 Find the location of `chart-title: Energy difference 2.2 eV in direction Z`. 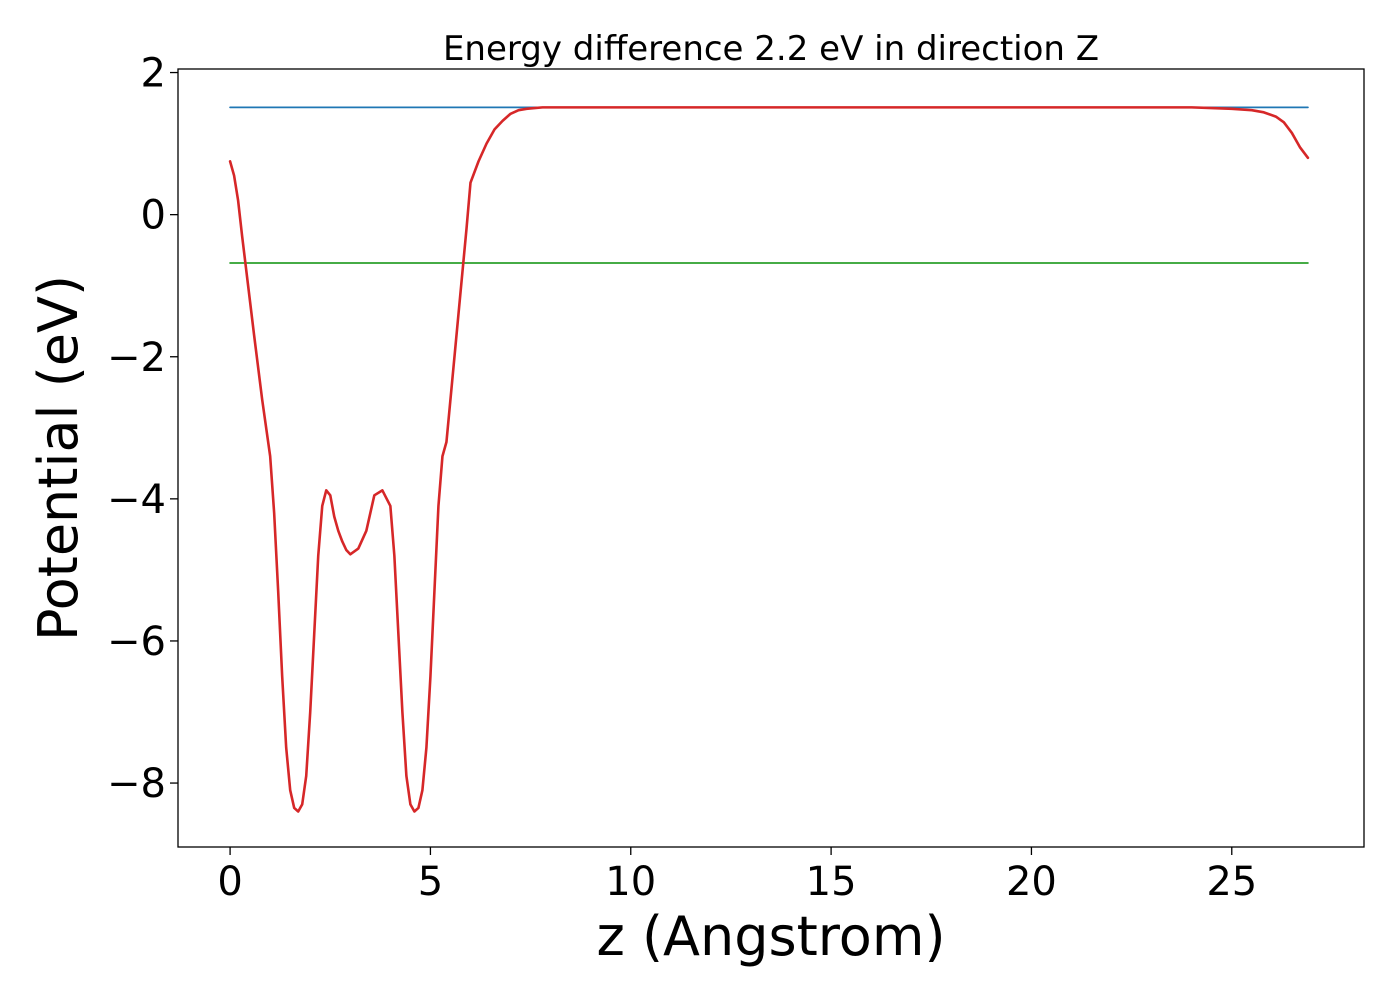

chart-title: Energy difference 2.2 eV in direction Z is located at coordinates (771, 49).